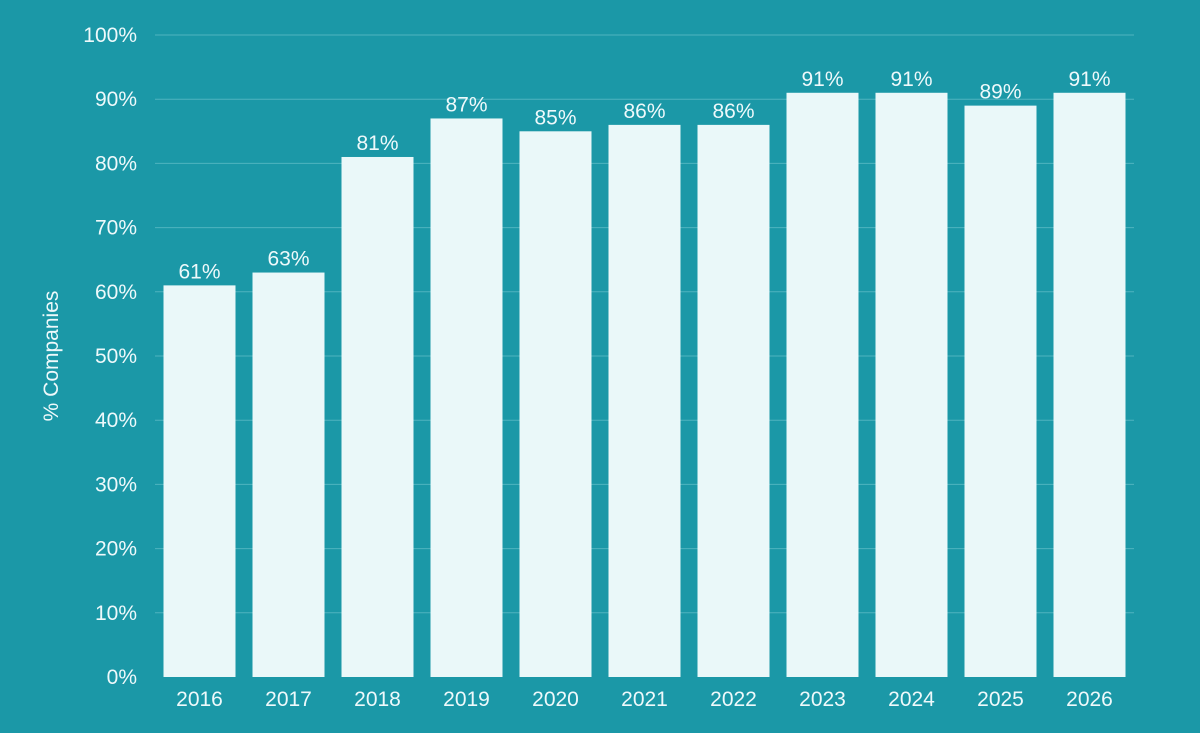 The width and height of the screenshot is (1200, 733). I want to click on bar-value-label: 89%, so click(1000, 92).